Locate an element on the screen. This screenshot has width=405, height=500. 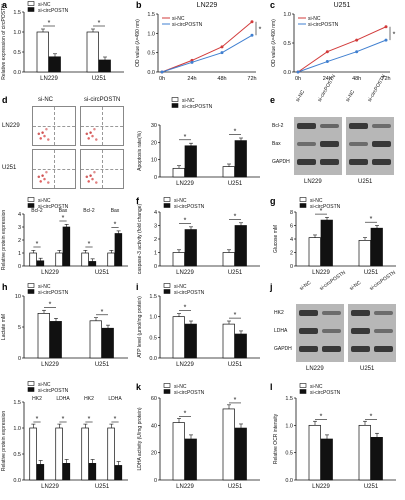
series-line is located at coordinates (207, 47).